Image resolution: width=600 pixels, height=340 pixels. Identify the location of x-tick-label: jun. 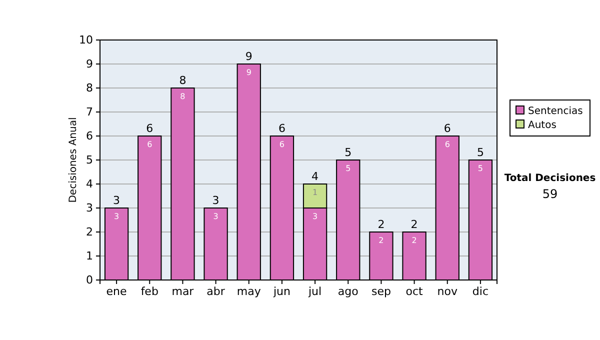
(281, 291).